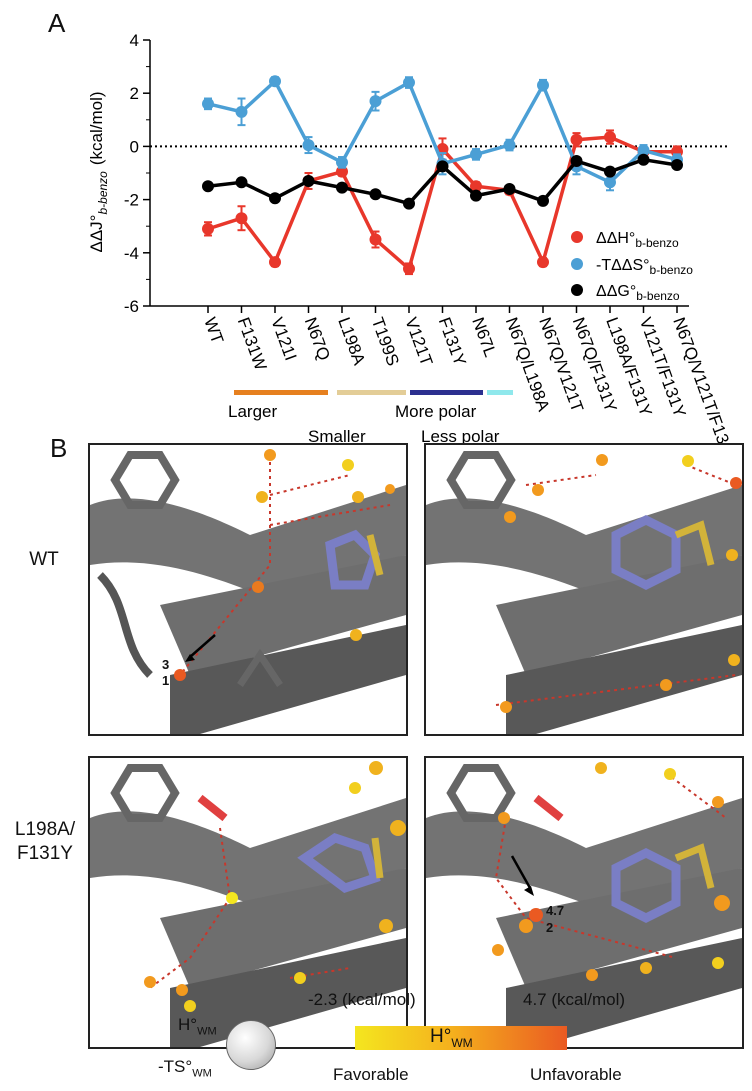 The width and height of the screenshot is (752, 1091). I want to click on group-label-smaller: Smaller, so click(337, 436).